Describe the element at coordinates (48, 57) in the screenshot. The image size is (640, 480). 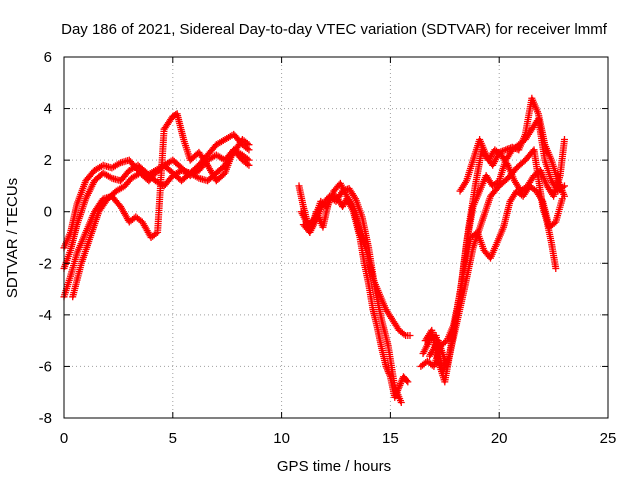
I see `y-tick-label: 6` at that location.